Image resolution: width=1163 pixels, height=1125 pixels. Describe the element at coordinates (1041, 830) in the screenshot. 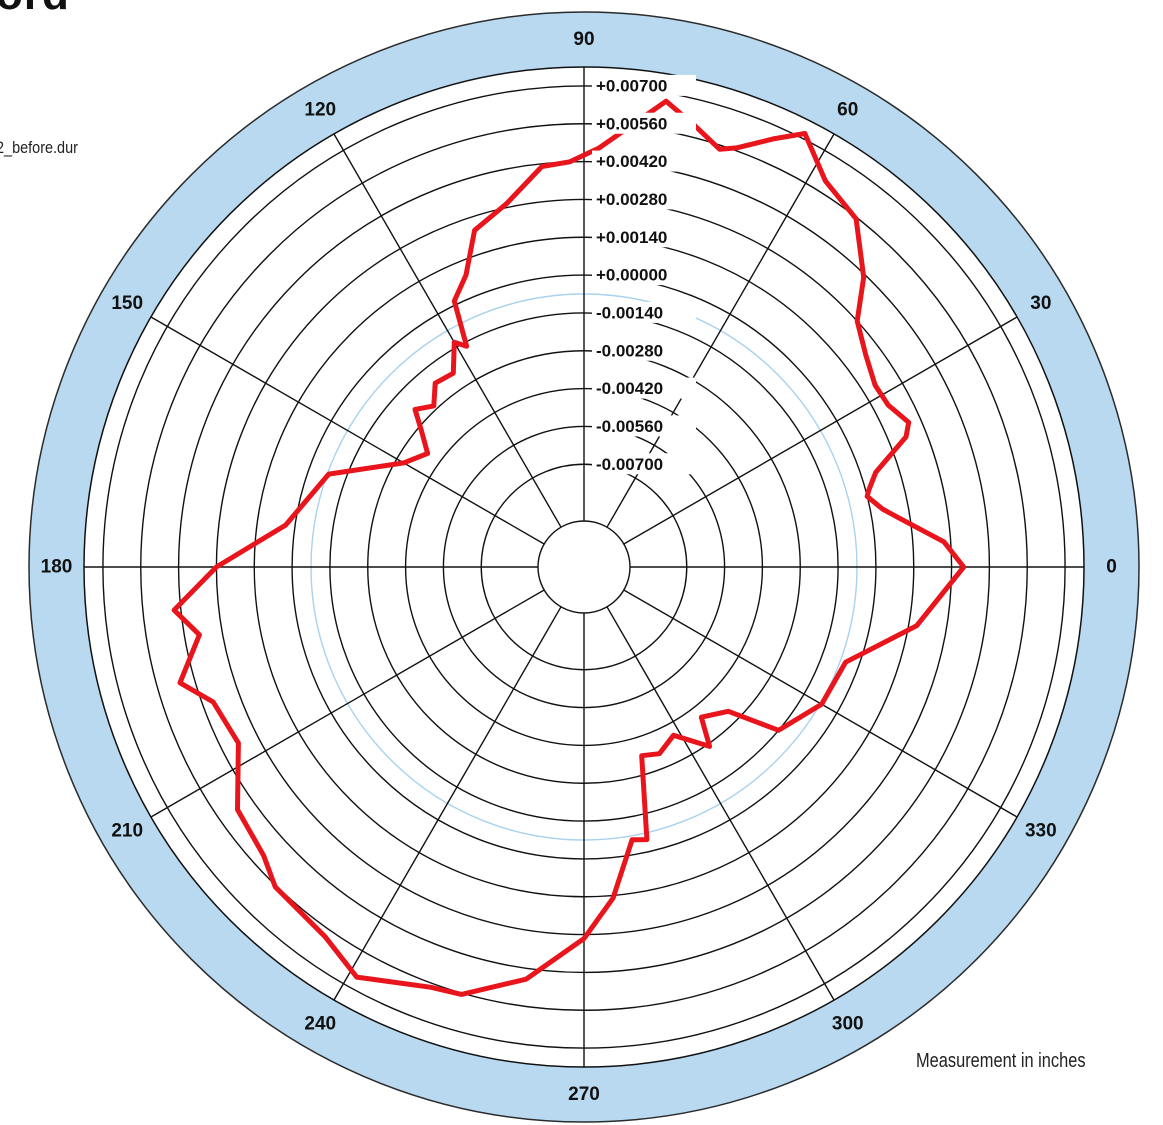

I see `angle-label: 330` at that location.